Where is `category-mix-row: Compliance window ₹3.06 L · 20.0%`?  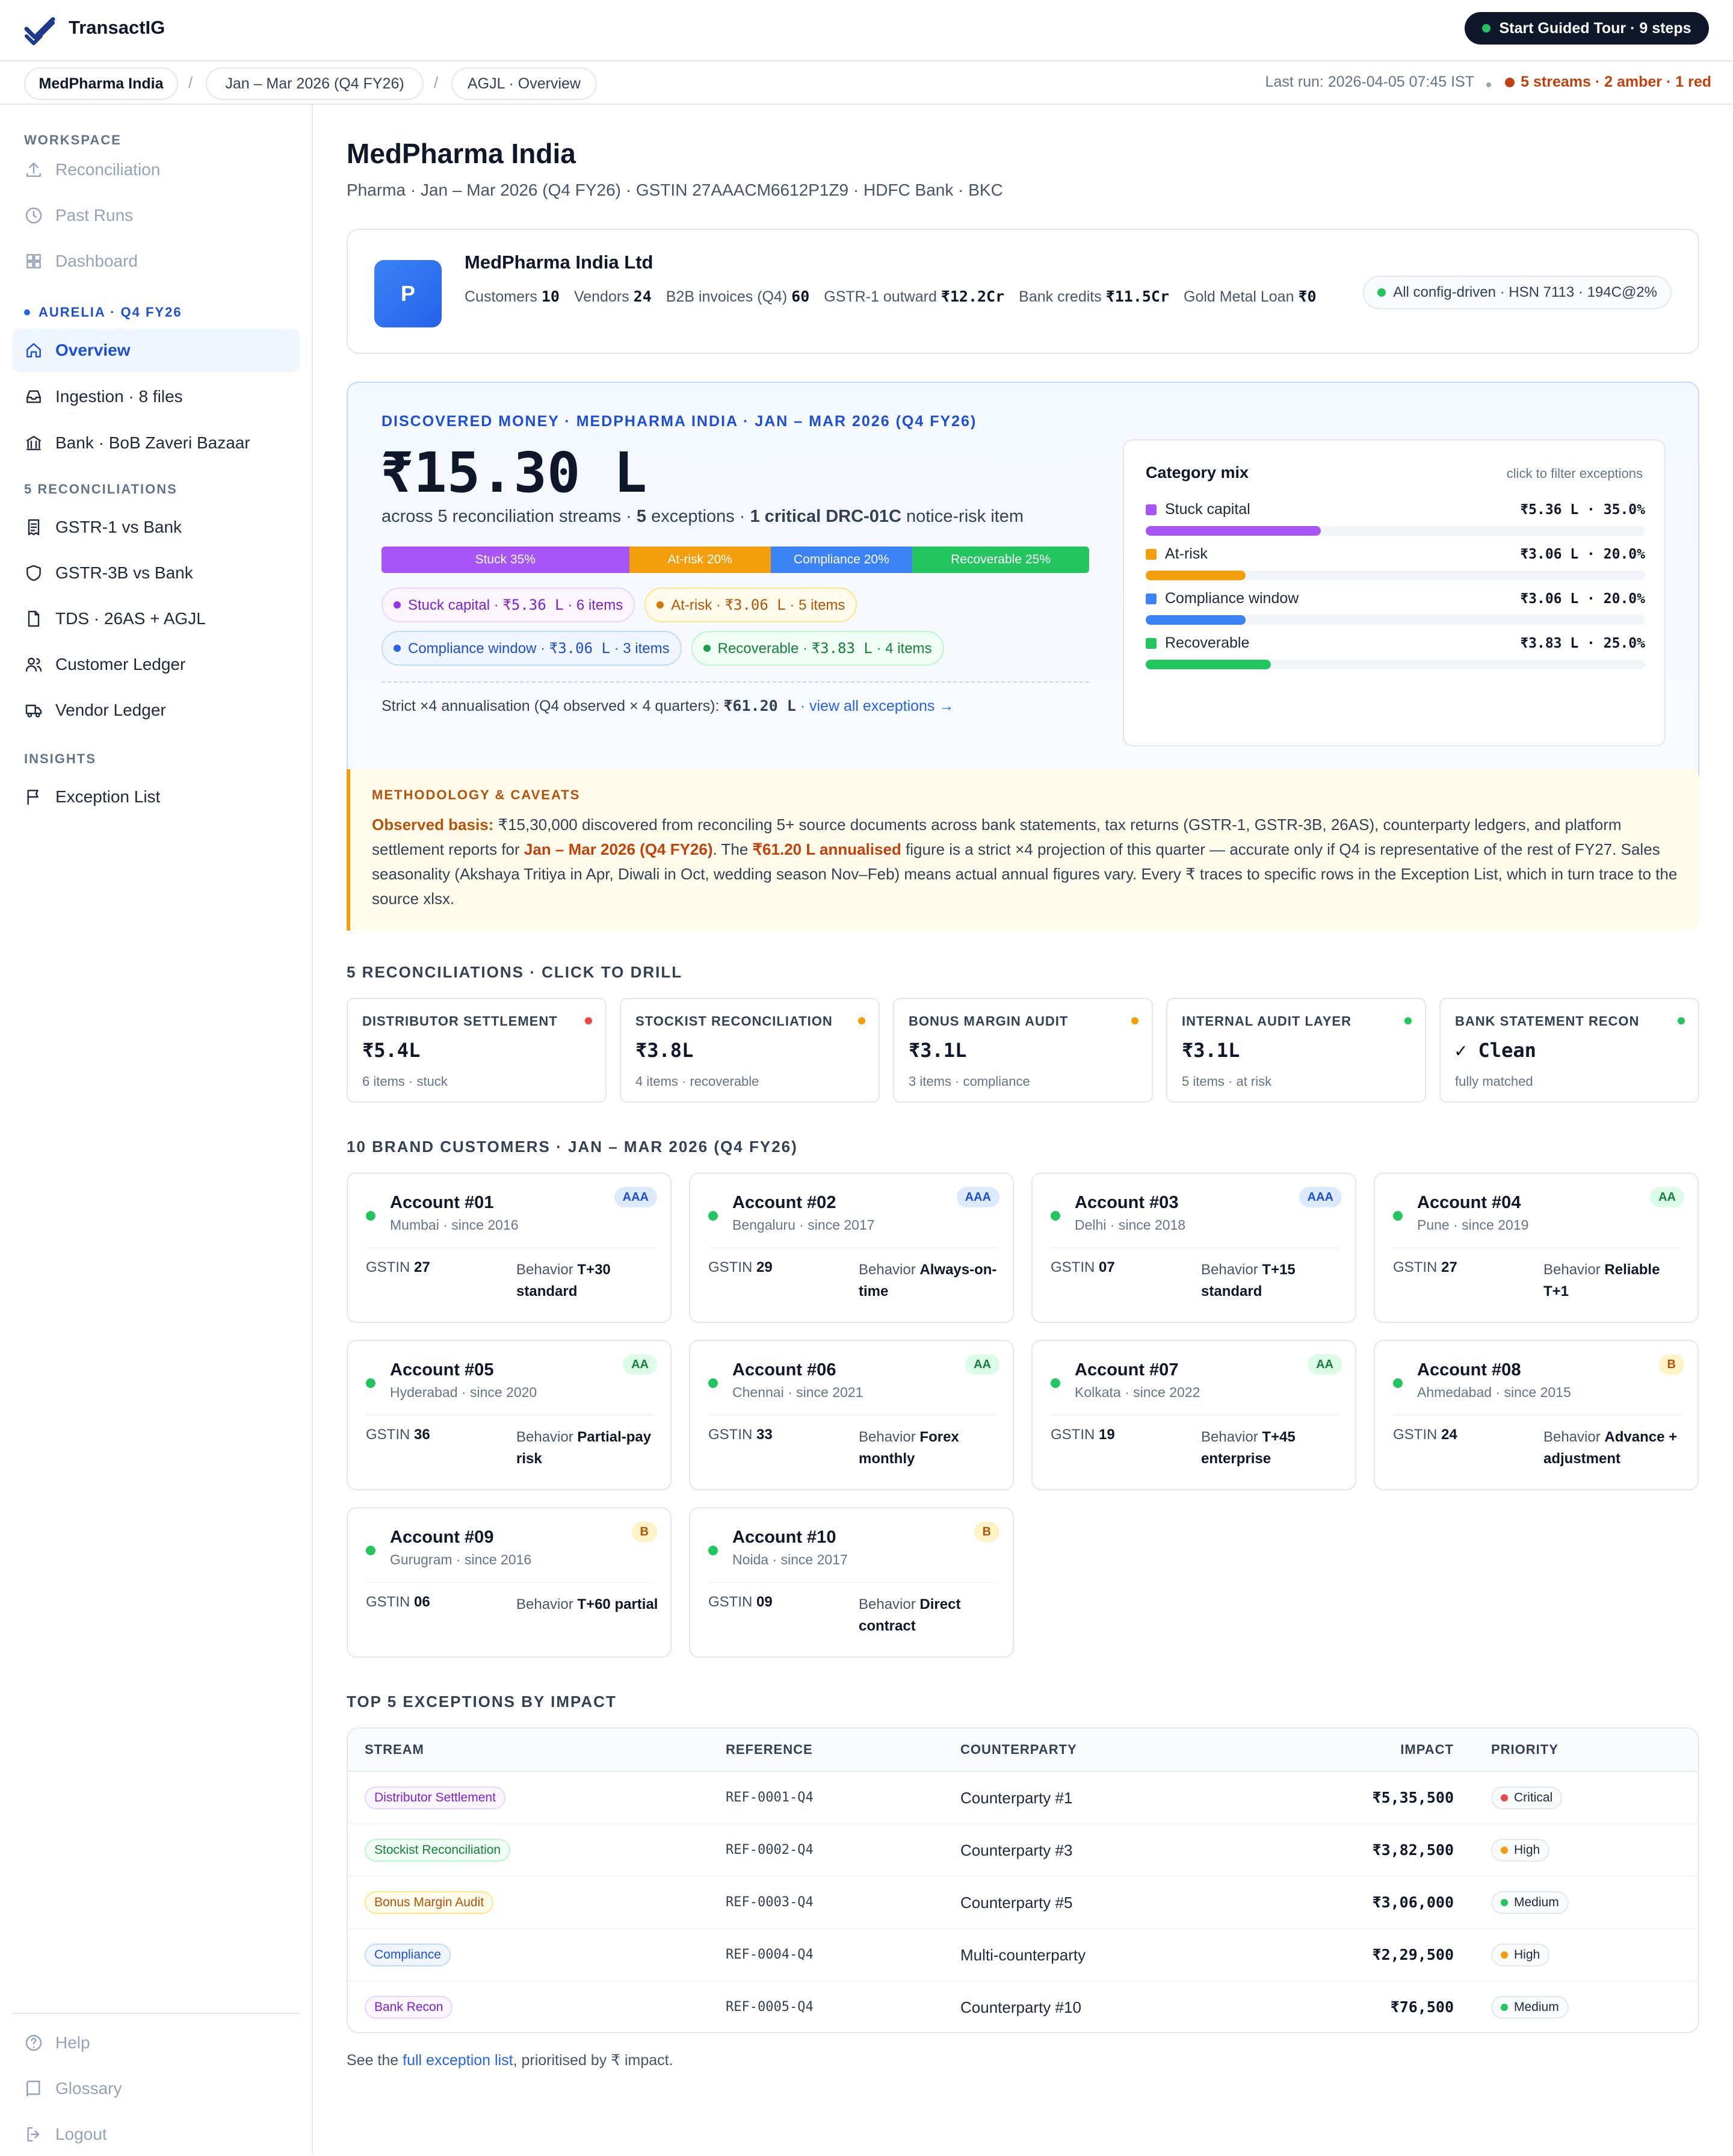
category-mix-row: Compliance window ₹3.06 L · 20.0% is located at coordinates (1395, 609).